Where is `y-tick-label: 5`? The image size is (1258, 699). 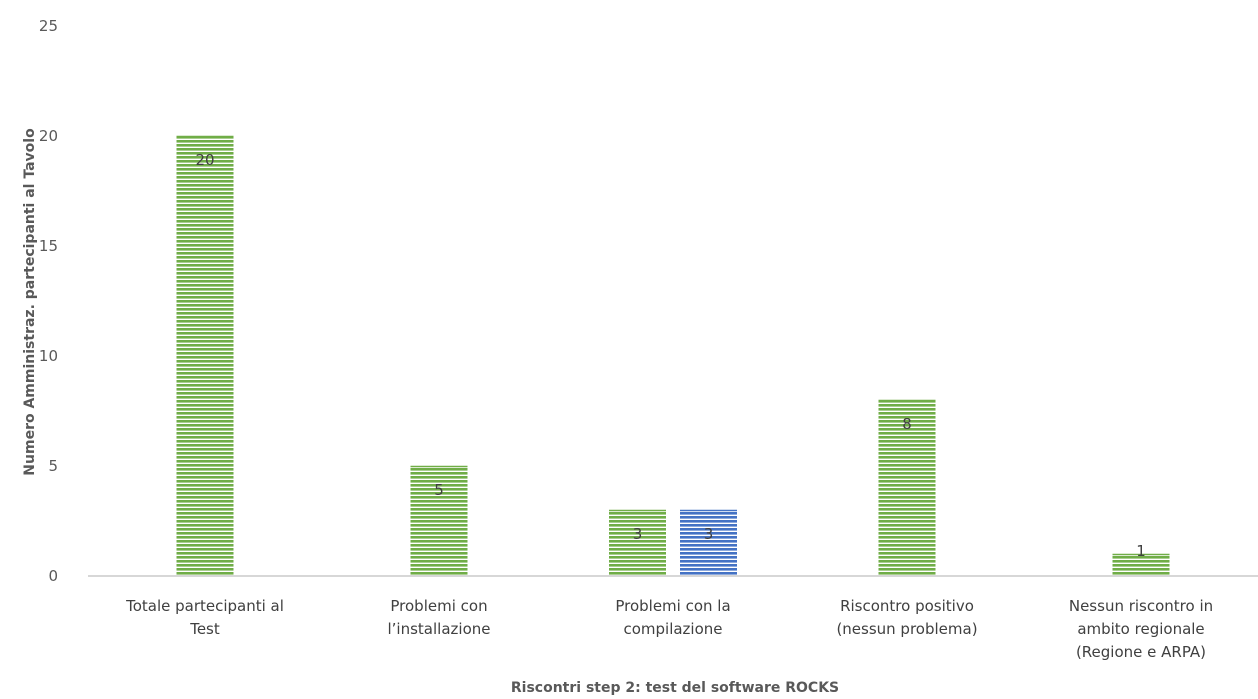
y-tick-label: 5 is located at coordinates (53, 466).